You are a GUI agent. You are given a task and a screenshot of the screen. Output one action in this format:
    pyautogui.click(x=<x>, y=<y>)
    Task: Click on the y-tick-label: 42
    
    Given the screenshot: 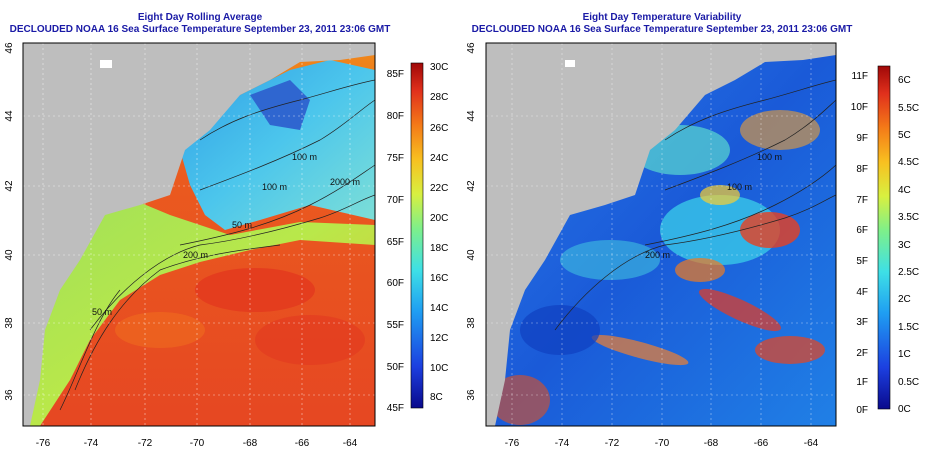 What is the action you would take?
    pyautogui.click(x=9, y=186)
    